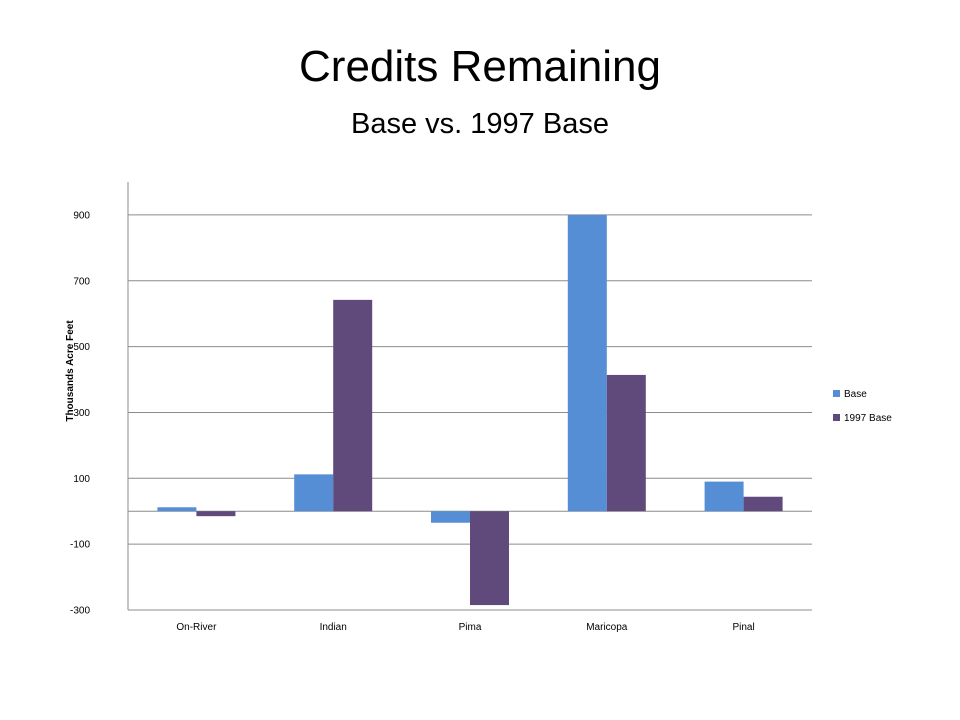 This screenshot has height=720, width=960. Describe the element at coordinates (868, 418) in the screenshot. I see `legend-label: 1997 Base` at that location.